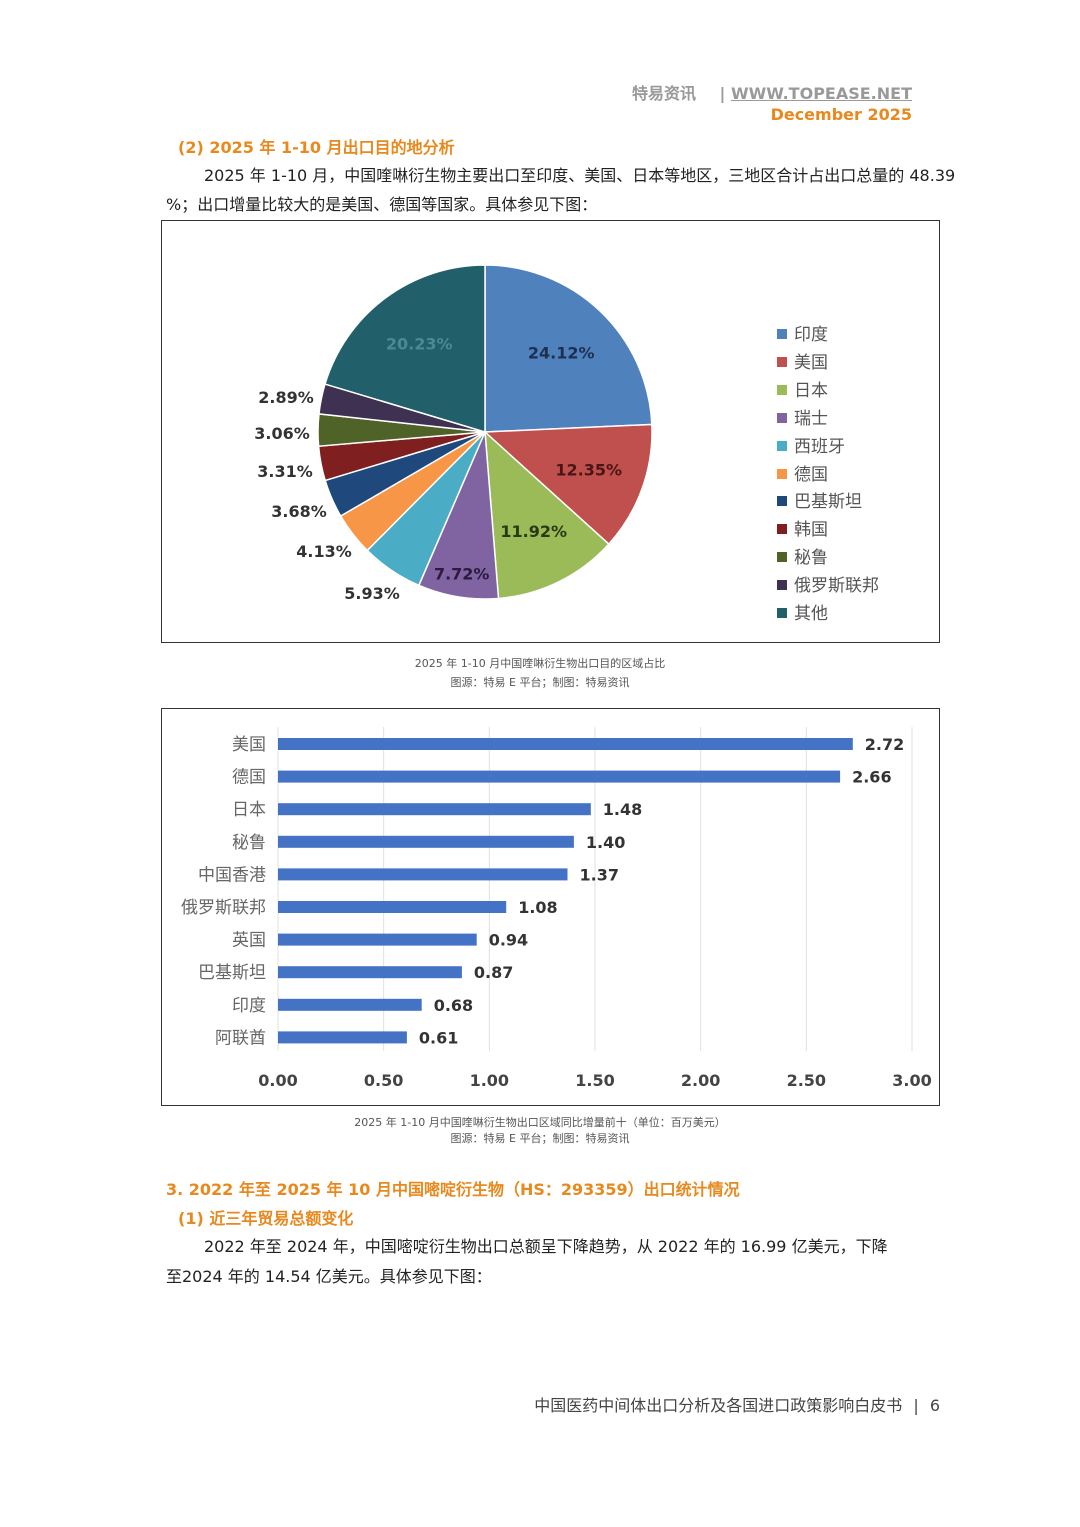 The height and width of the screenshot is (1527, 1080). What do you see at coordinates (324, 551) in the screenshot?
I see `pie-label-5: 4.13%` at bounding box center [324, 551].